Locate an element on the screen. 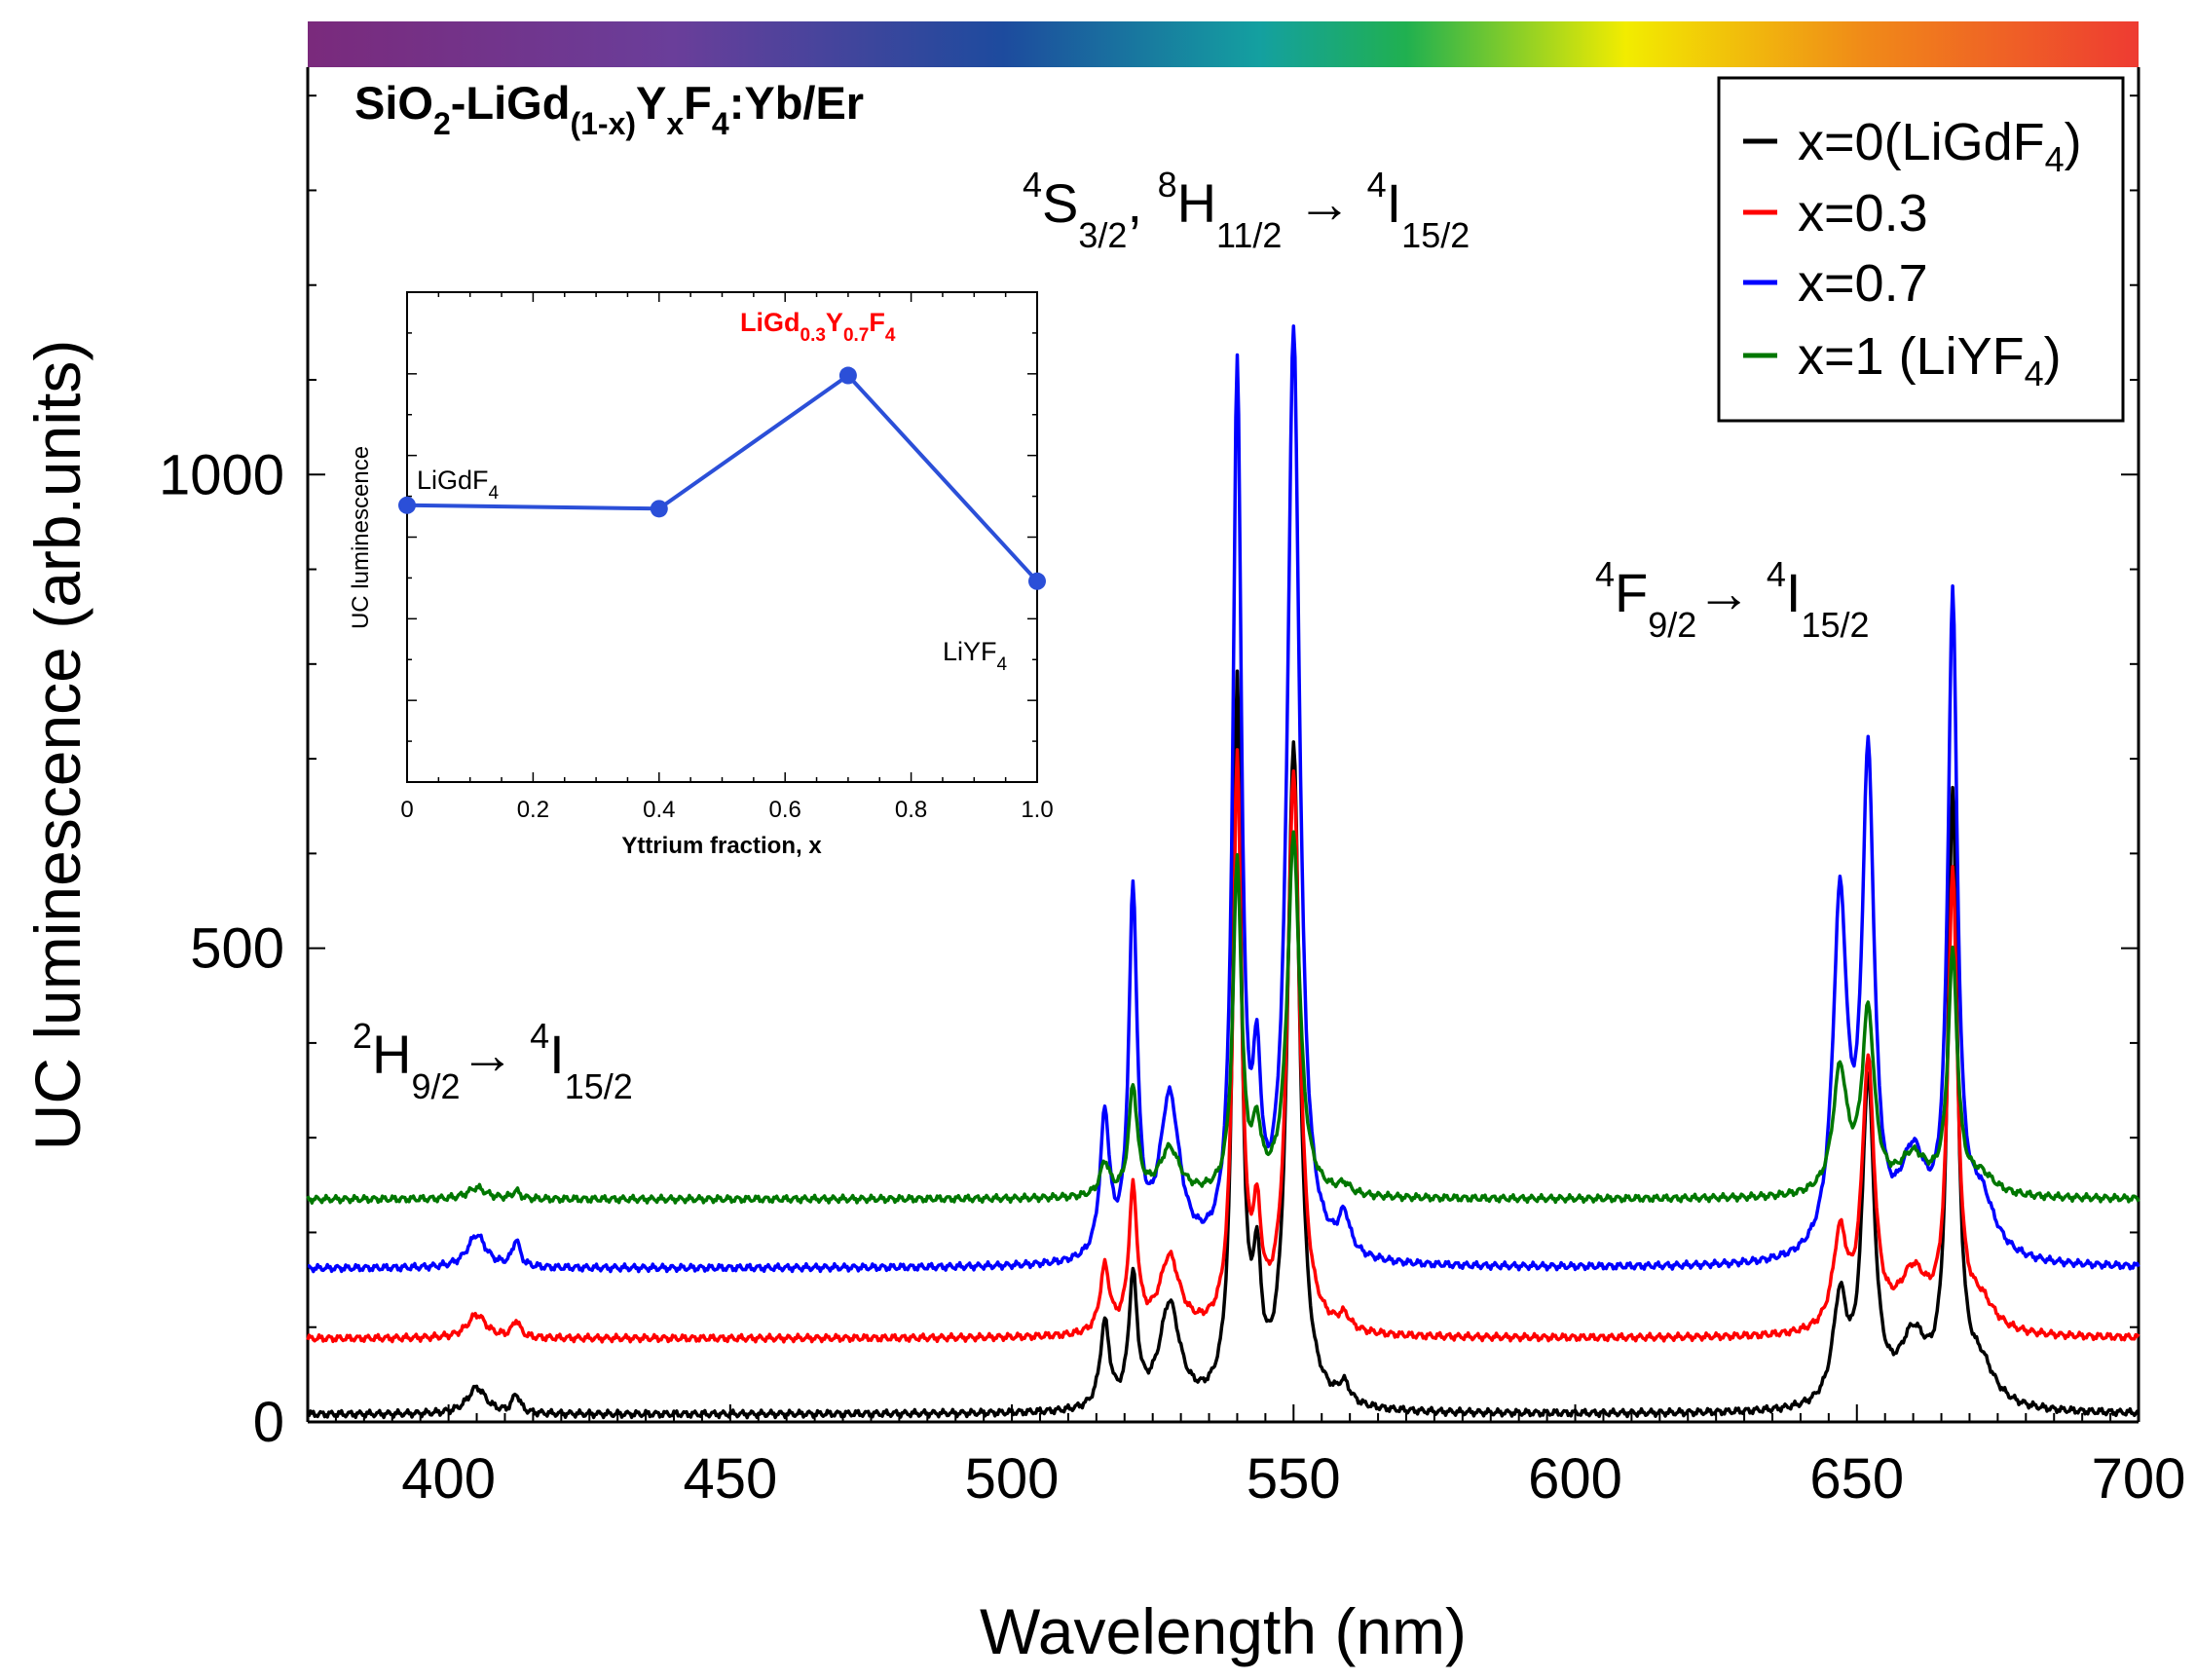 The height and width of the screenshot is (1680, 2196). x-tick-label: 650 is located at coordinates (1856, 1479).